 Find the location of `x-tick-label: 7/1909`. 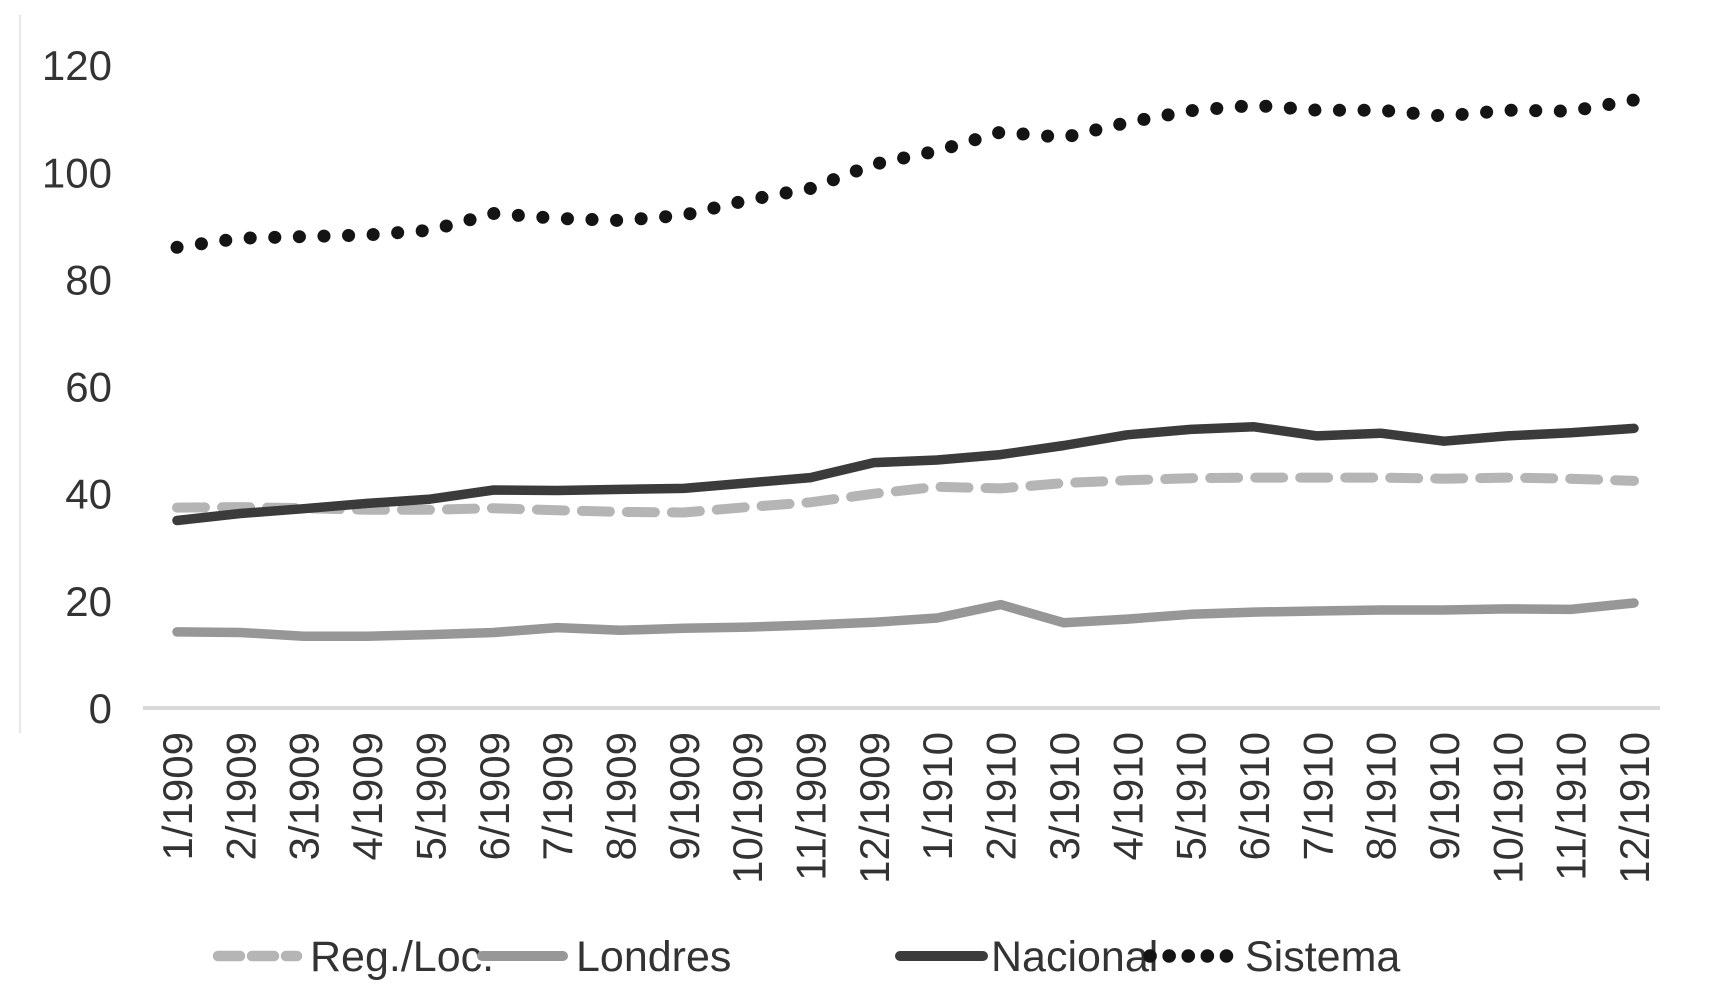

x-tick-label: 7/1909 is located at coordinates (557, 796).